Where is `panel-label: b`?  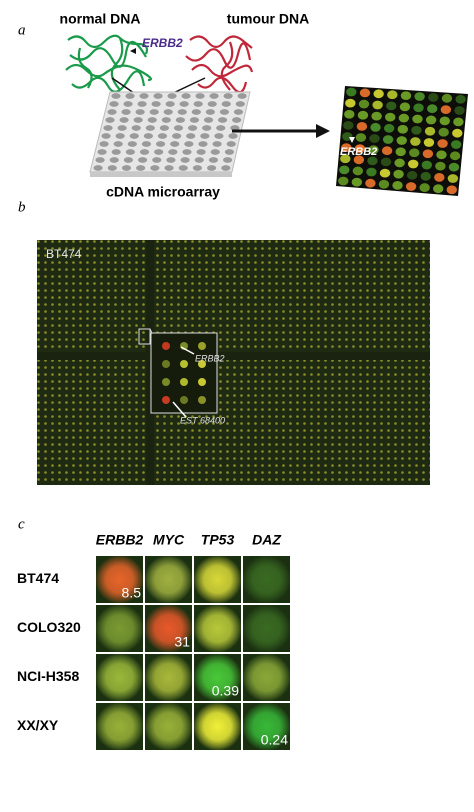 panel-label: b is located at coordinates (22, 207).